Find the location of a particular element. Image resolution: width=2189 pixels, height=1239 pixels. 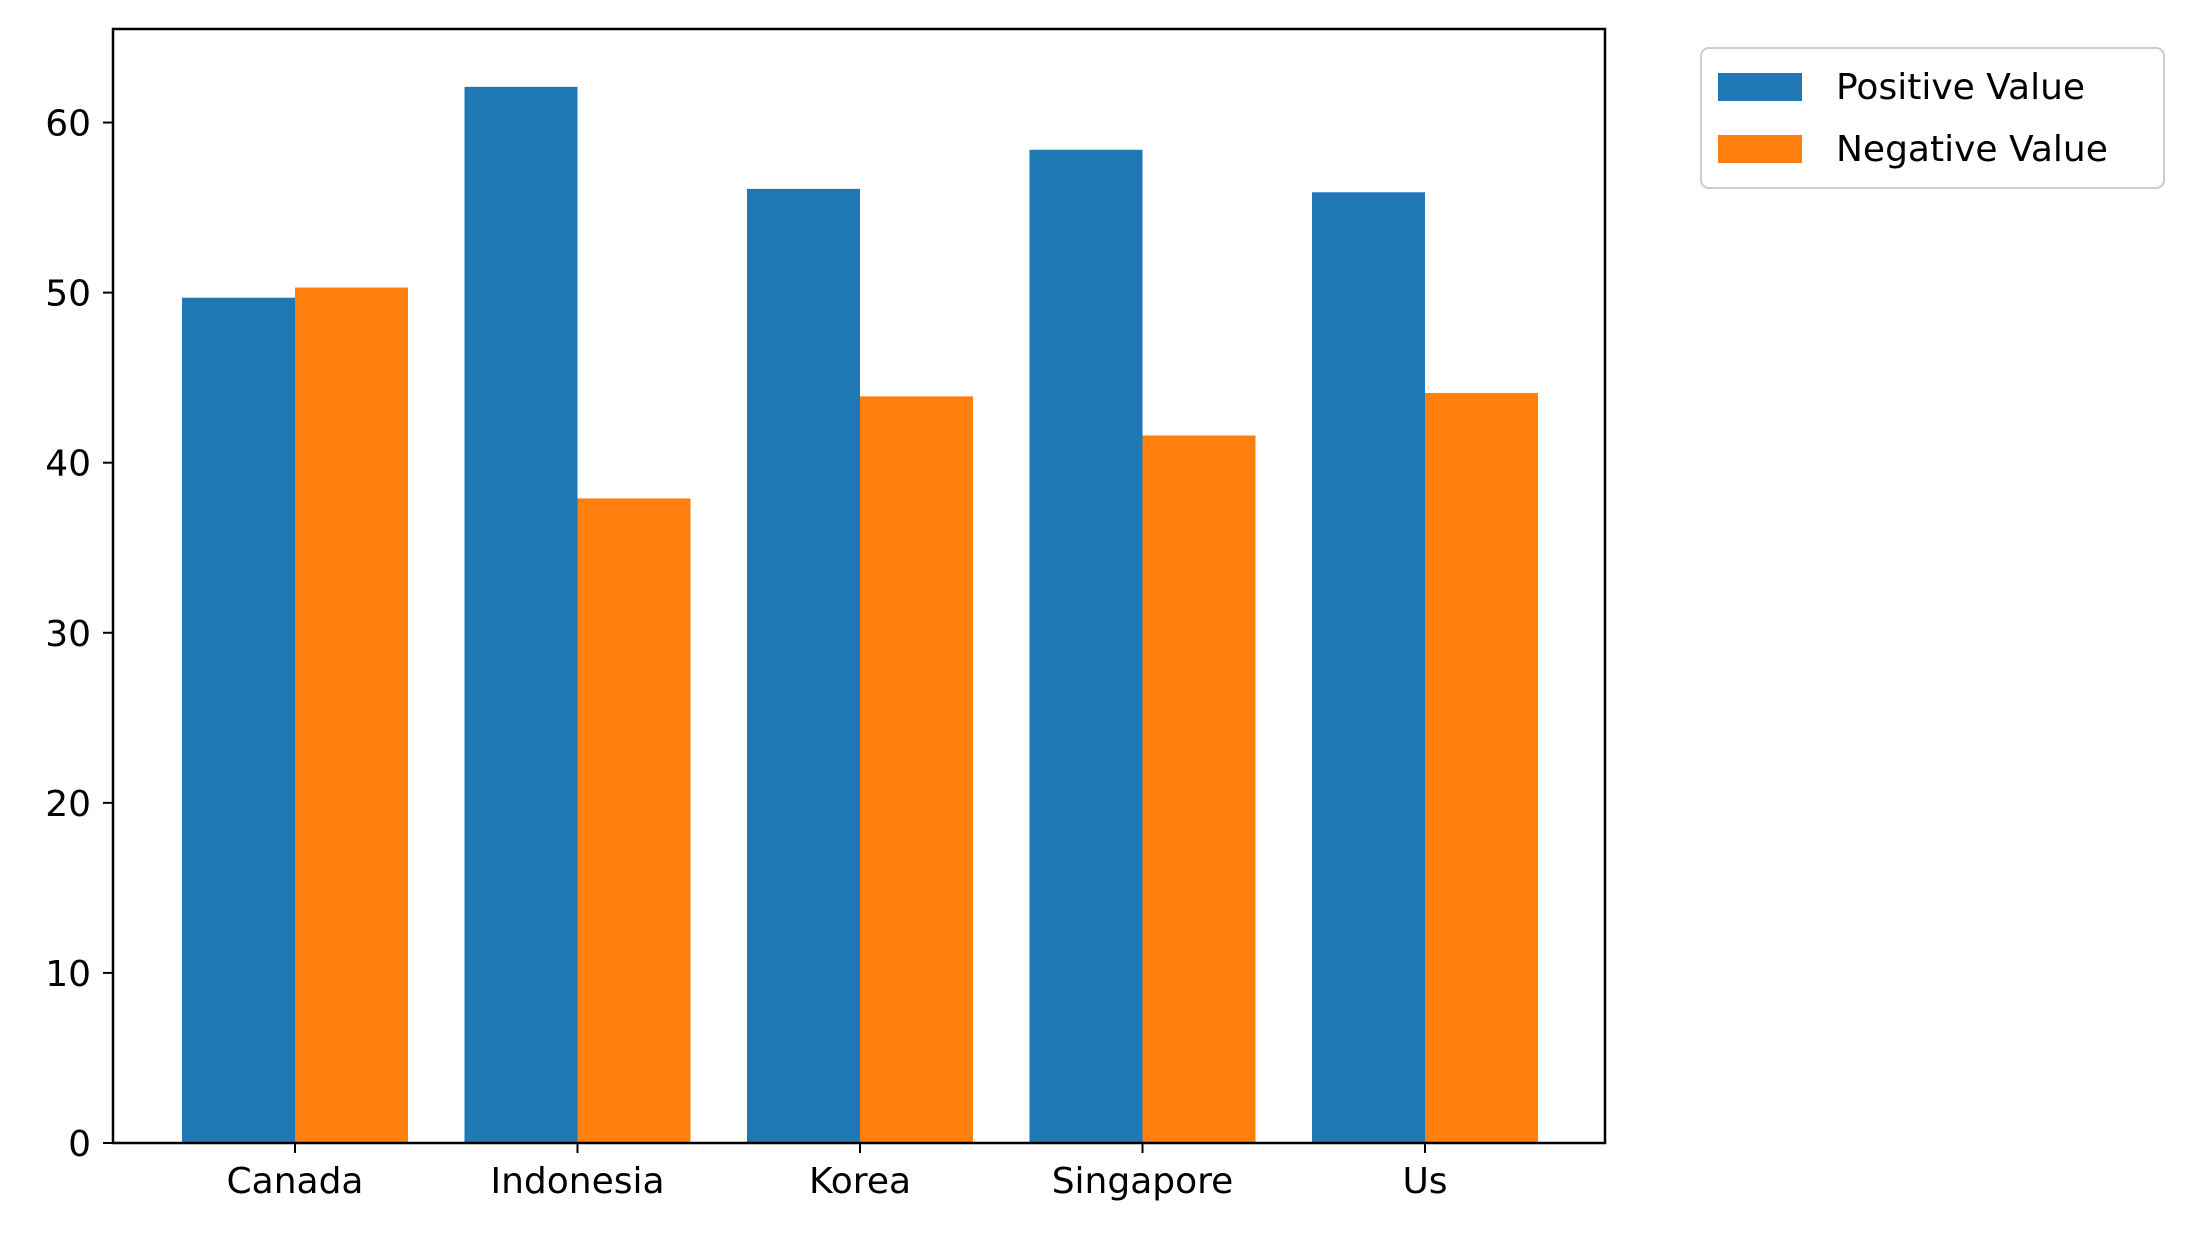

legend-frame is located at coordinates (1932, 118).